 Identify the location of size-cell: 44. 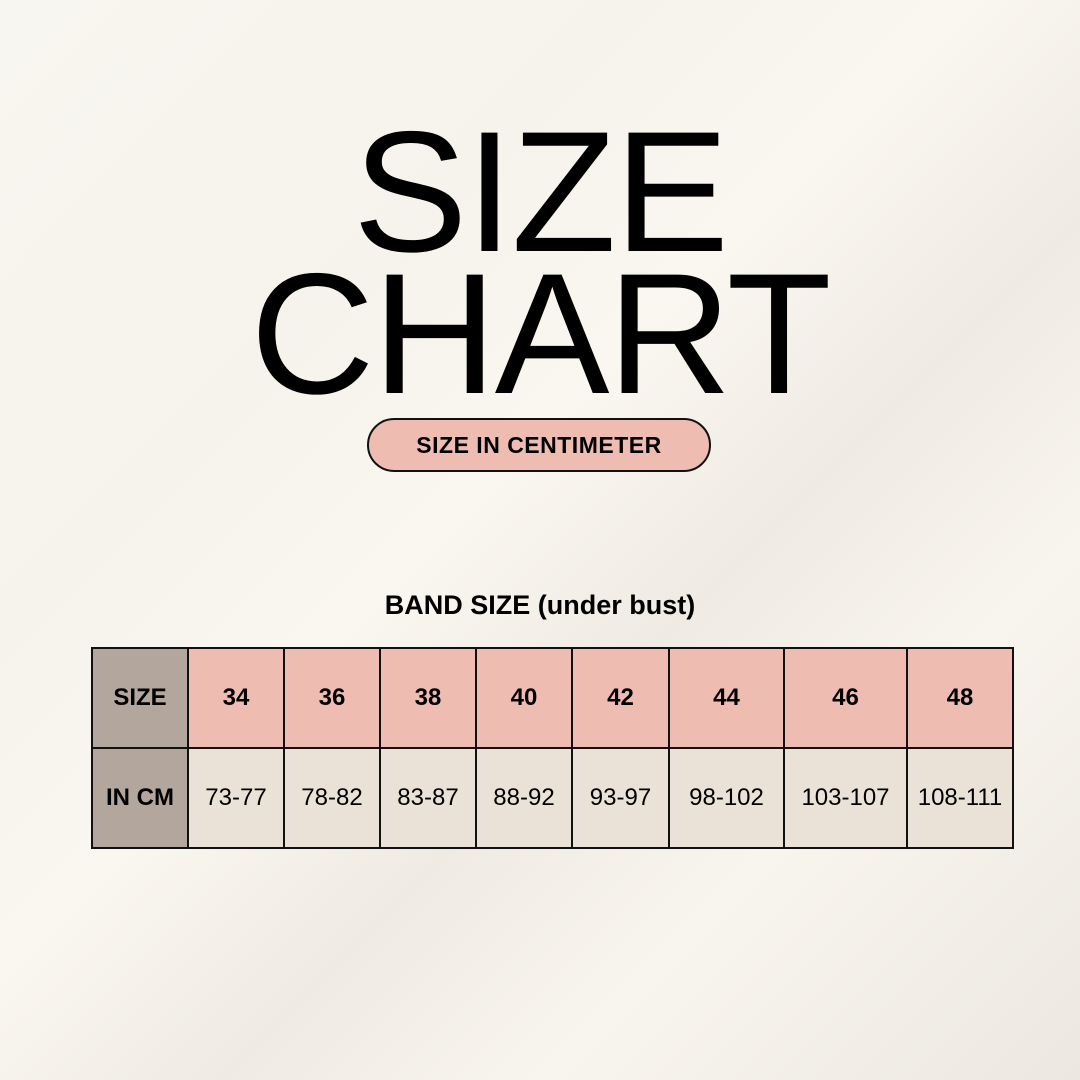
(726, 698).